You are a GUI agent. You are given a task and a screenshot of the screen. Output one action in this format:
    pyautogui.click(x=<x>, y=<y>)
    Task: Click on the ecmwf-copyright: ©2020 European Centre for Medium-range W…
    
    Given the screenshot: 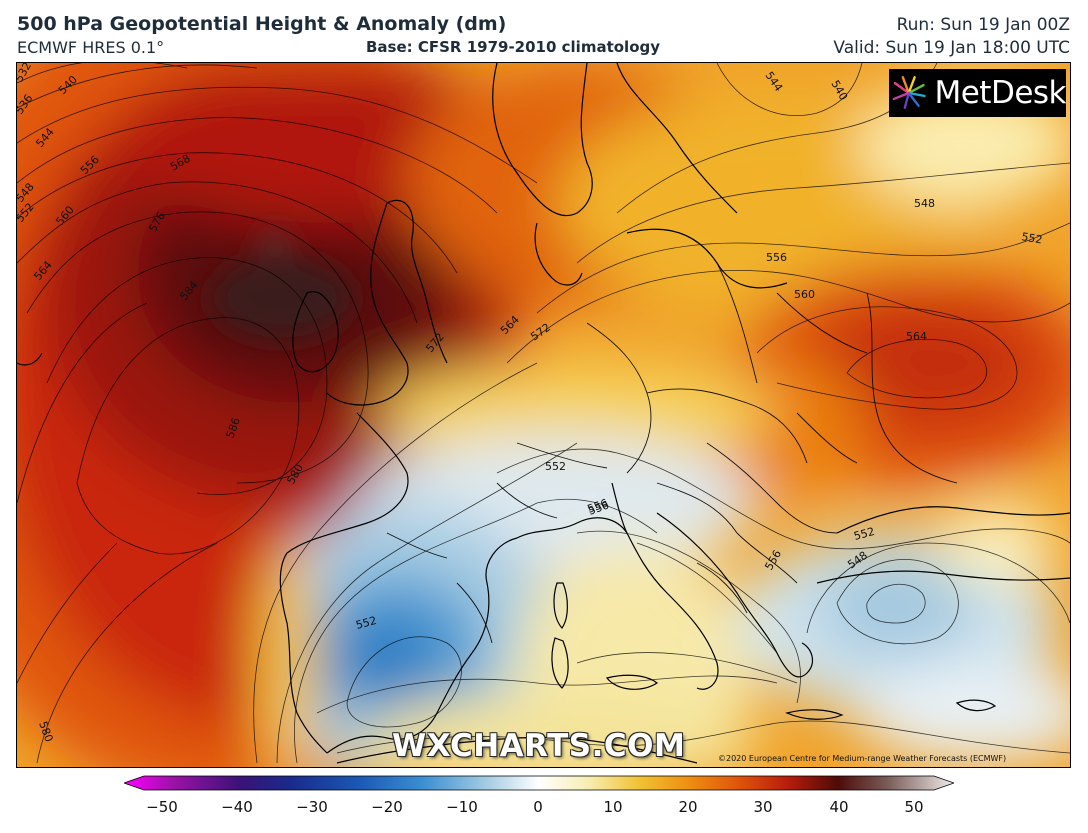 What is the action you would take?
    pyautogui.click(x=862, y=758)
    